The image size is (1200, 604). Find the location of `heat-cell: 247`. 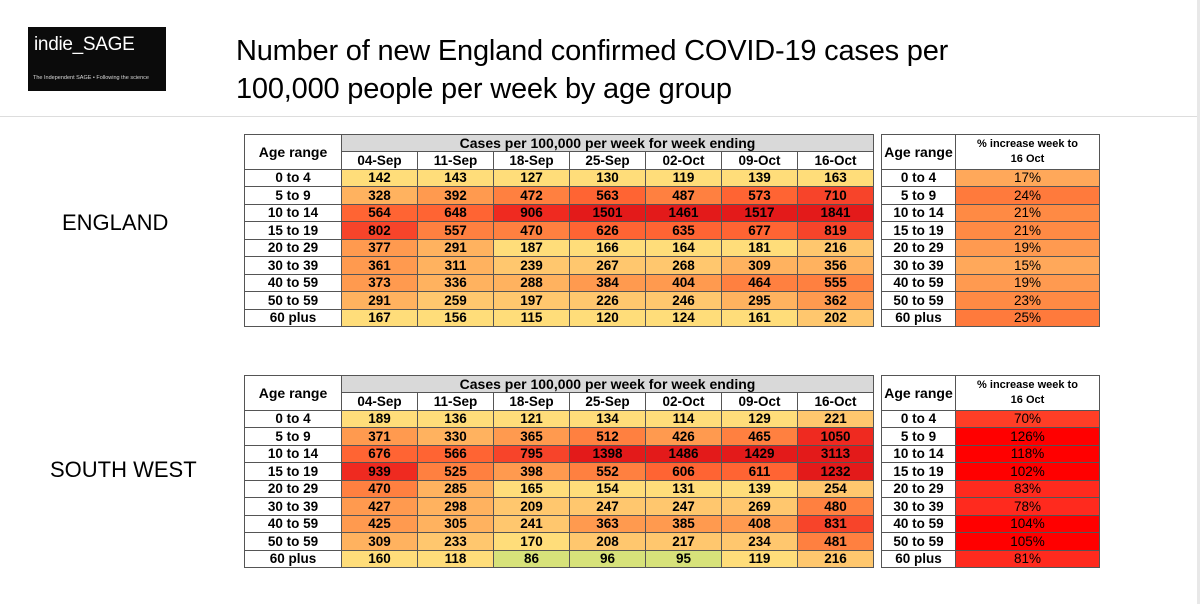

heat-cell: 247 is located at coordinates (607, 506).